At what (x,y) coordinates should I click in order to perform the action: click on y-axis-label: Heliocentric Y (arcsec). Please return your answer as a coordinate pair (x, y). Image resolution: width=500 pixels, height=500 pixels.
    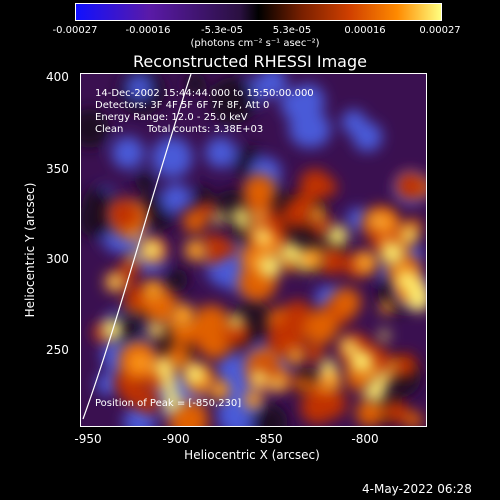
    Looking at the image, I should click on (30, 250).